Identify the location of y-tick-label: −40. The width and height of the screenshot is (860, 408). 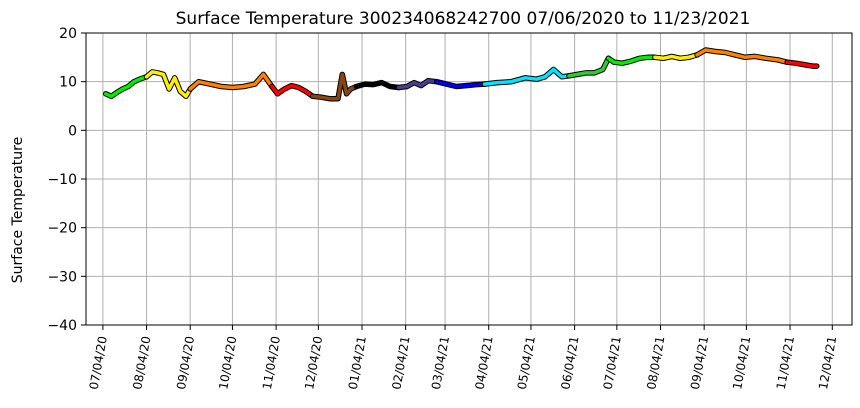
(62, 326).